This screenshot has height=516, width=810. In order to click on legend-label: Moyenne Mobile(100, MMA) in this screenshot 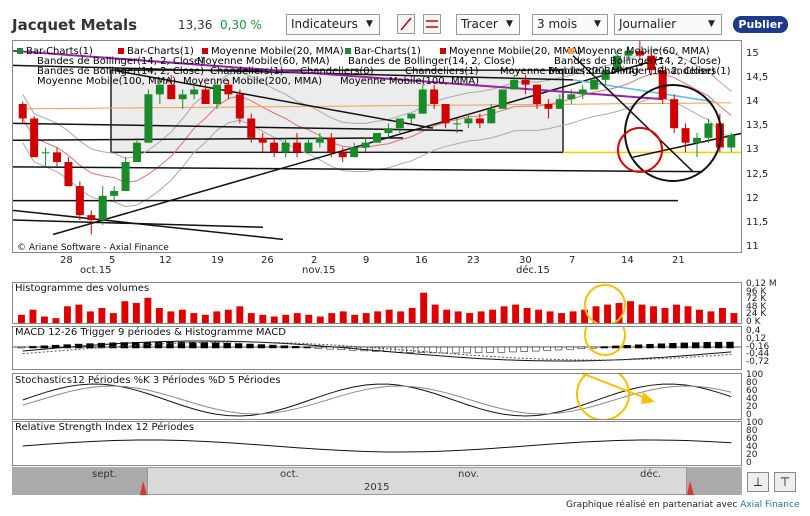, I will do `click(106, 81)`.